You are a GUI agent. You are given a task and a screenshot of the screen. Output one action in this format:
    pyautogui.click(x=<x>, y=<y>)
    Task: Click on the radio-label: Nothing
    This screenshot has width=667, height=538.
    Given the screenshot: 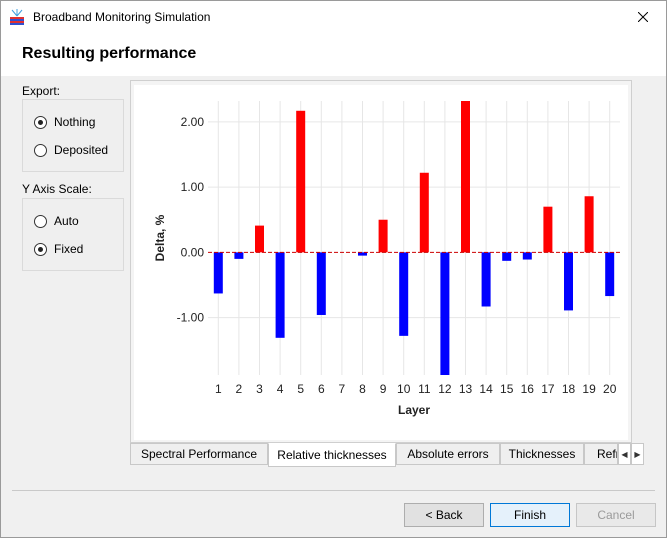 What is the action you would take?
    pyautogui.click(x=75, y=122)
    